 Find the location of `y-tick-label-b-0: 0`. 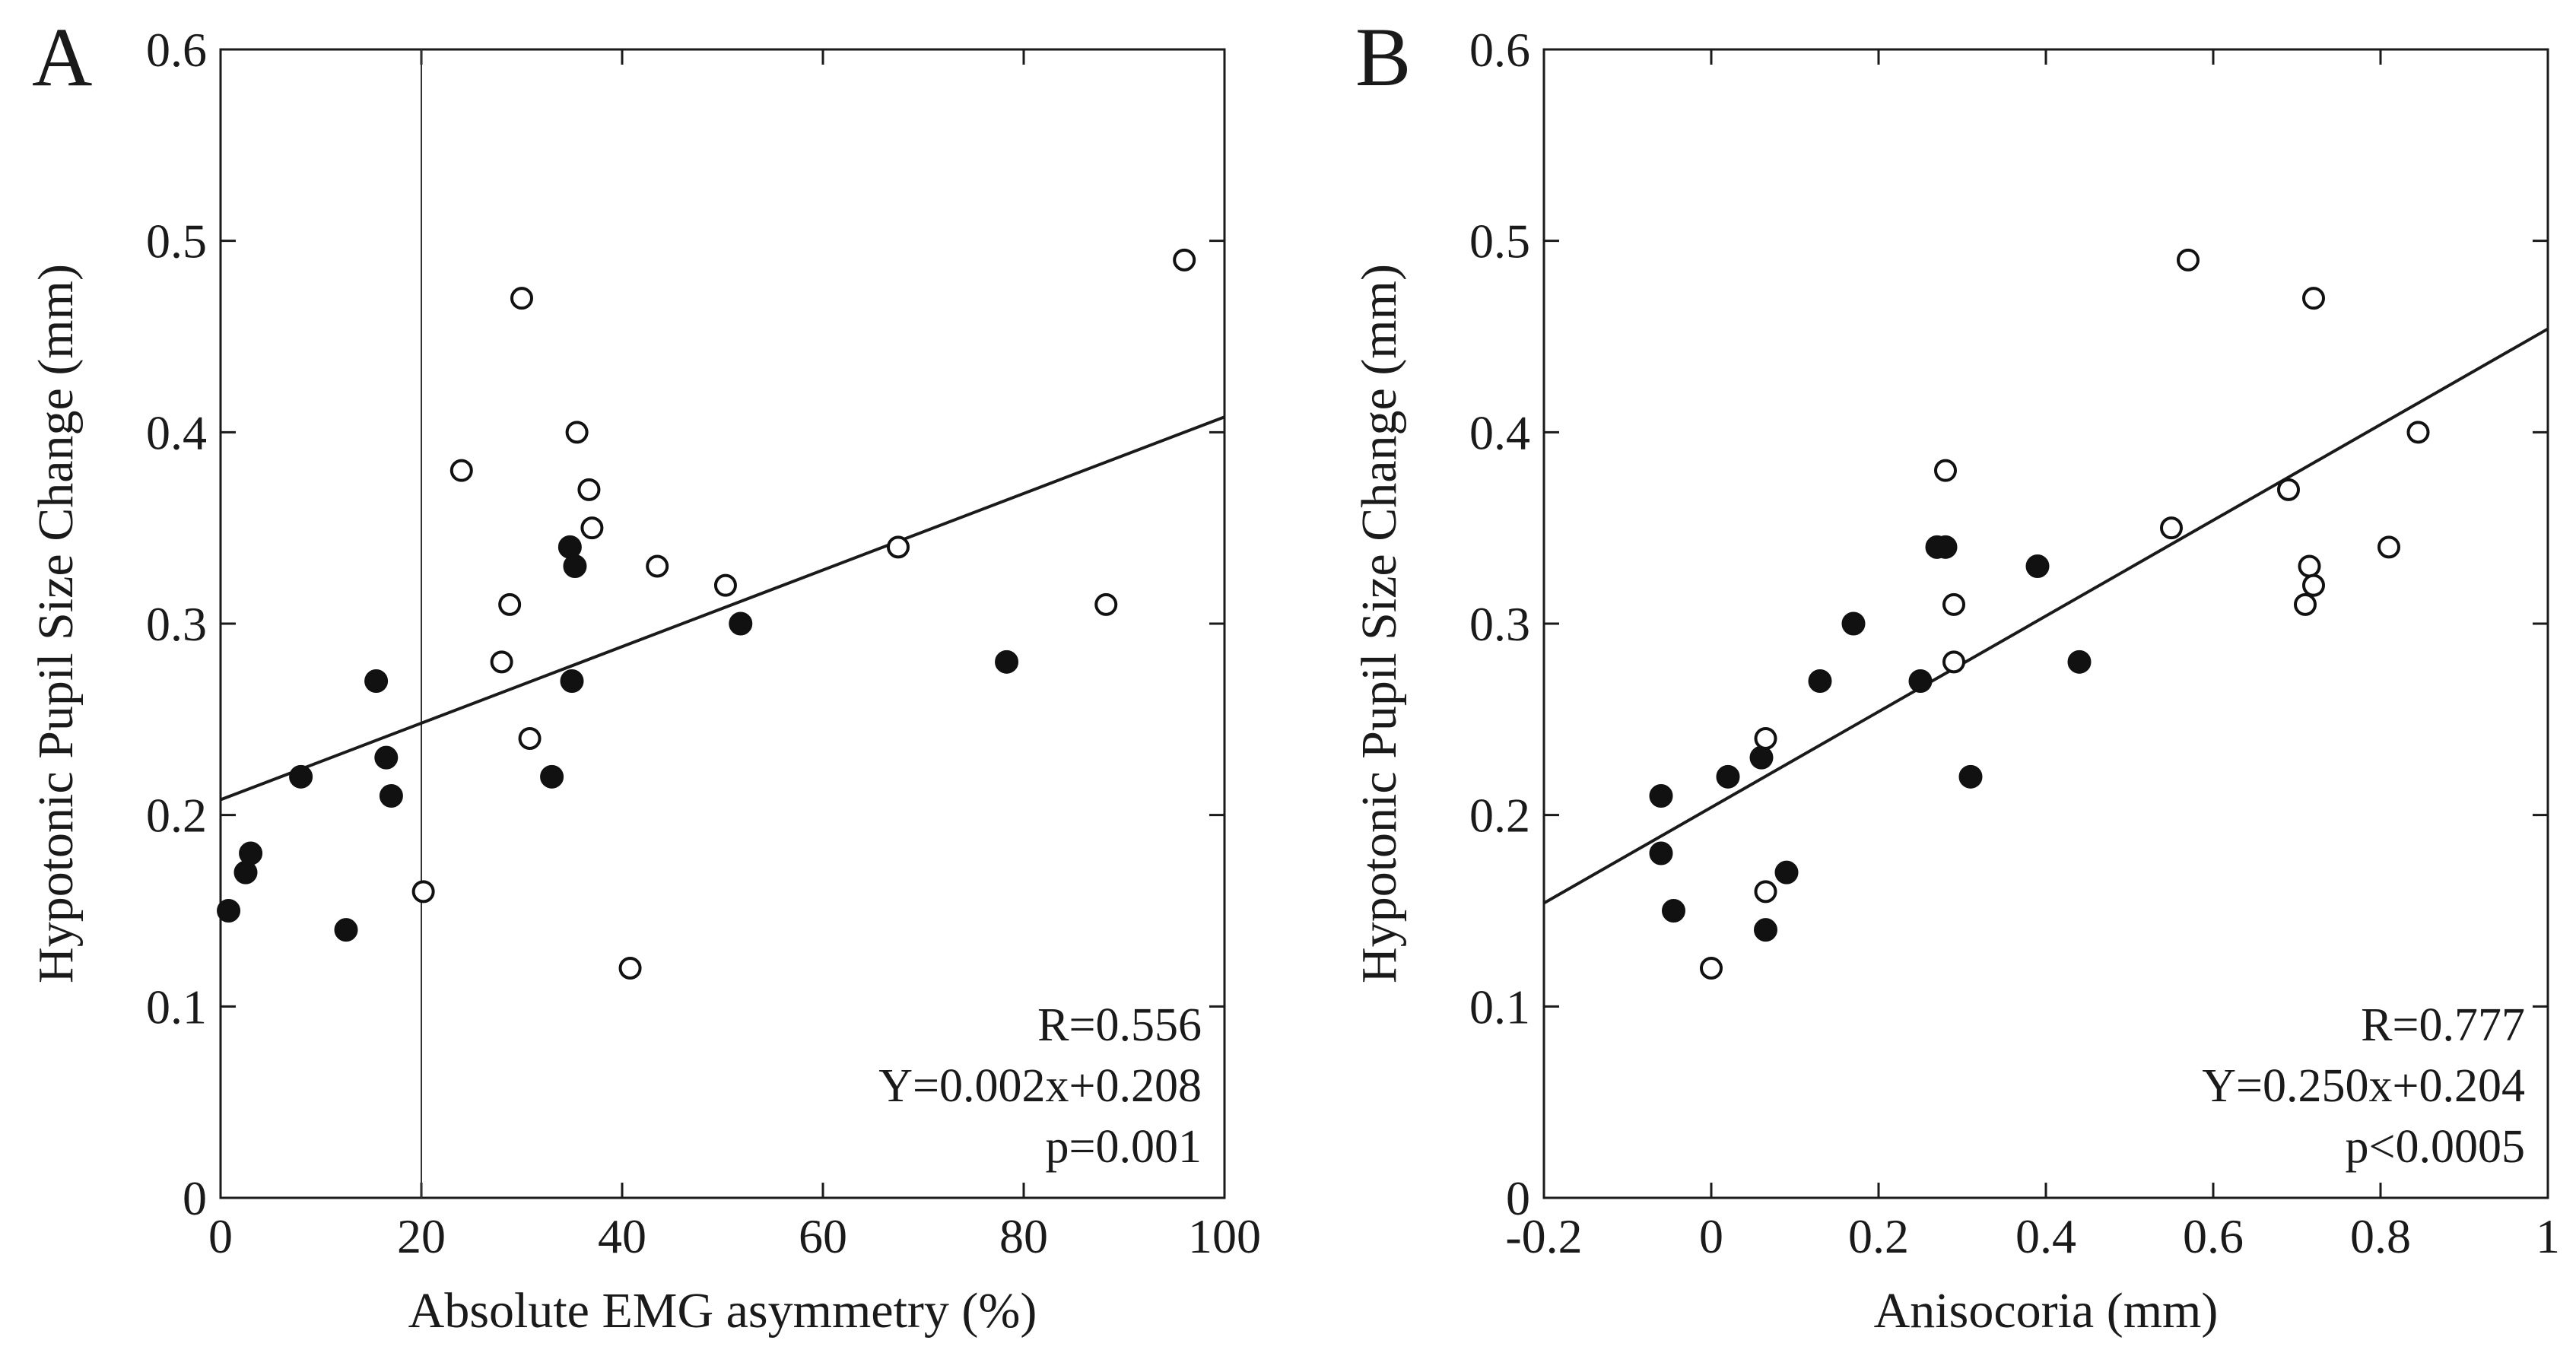

y-tick-label-b-0: 0 is located at coordinates (1518, 1198).